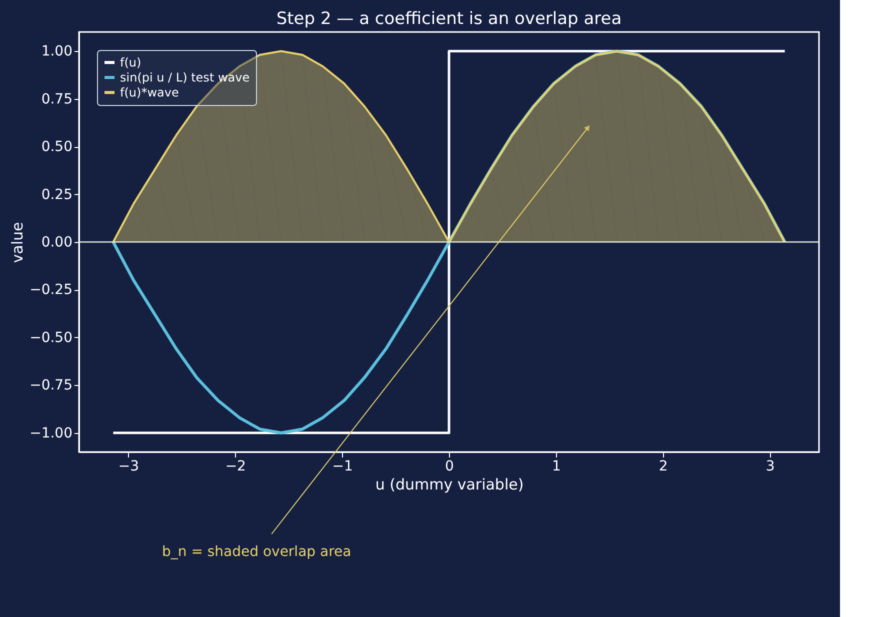 This screenshot has width=887, height=617. What do you see at coordinates (56, 99) in the screenshot?
I see `y-tick-label: 0.75` at bounding box center [56, 99].